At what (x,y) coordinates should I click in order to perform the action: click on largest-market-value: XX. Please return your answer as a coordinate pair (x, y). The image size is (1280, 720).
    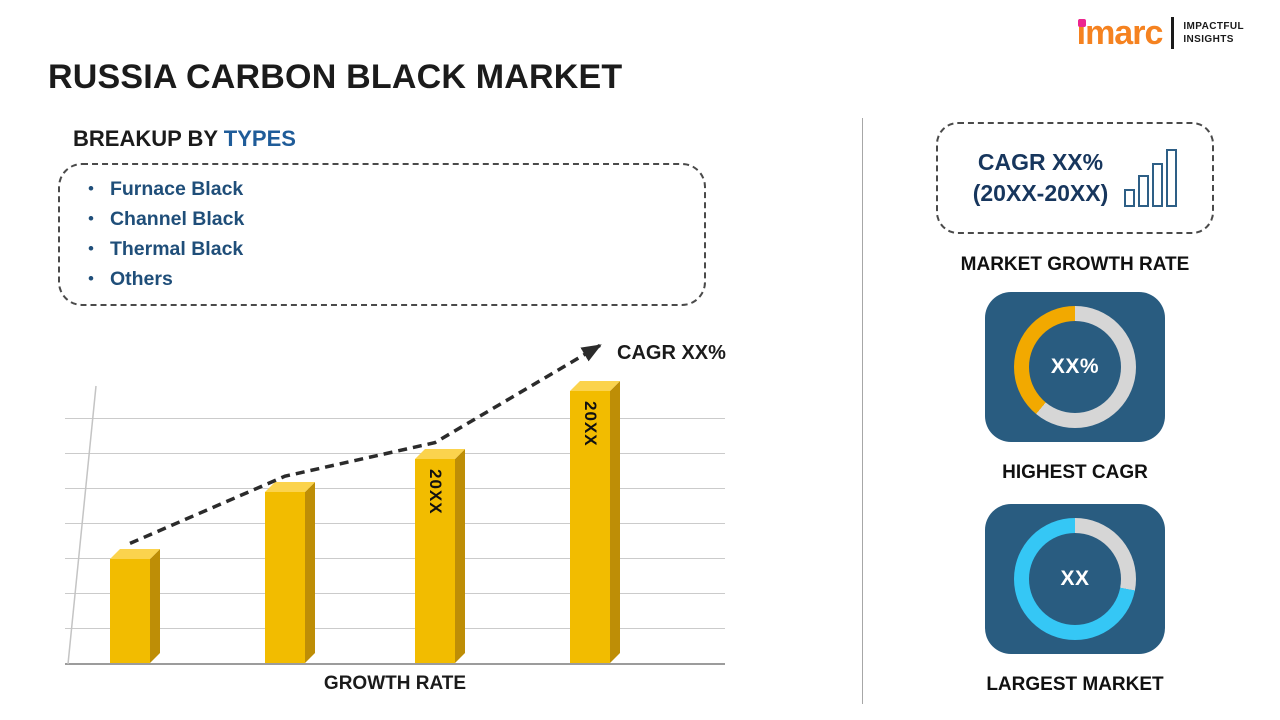
    Looking at the image, I should click on (1075, 578).